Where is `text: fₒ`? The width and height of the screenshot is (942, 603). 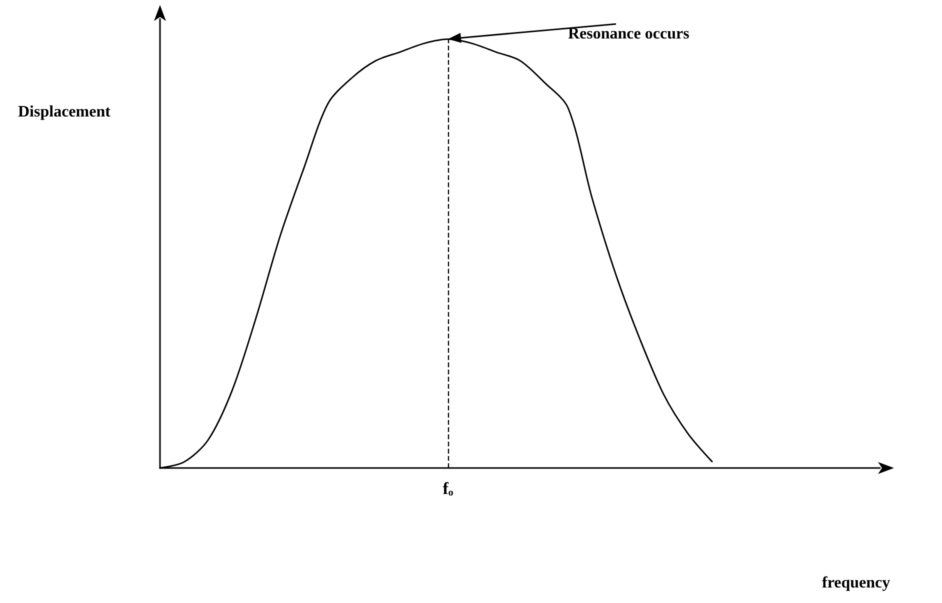 text: fₒ is located at coordinates (448, 488).